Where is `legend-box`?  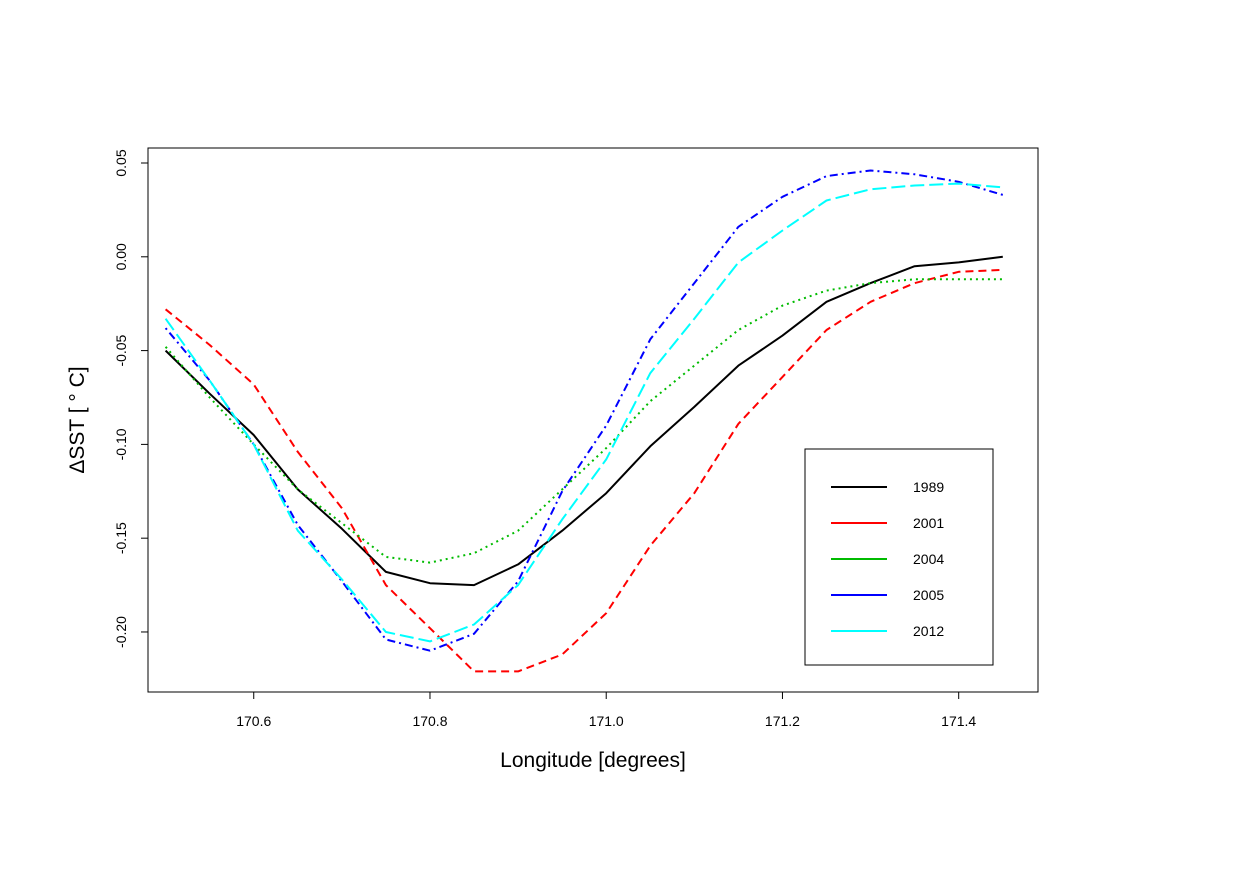 legend-box is located at coordinates (899, 557).